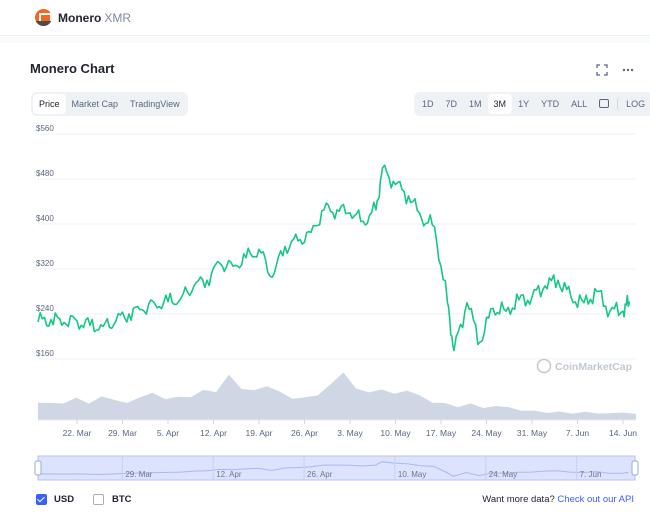 Image resolution: width=650 pixels, height=523 pixels. Describe the element at coordinates (320, 474) in the screenshot. I see `navigator-tick-label: 26. Apr` at that location.